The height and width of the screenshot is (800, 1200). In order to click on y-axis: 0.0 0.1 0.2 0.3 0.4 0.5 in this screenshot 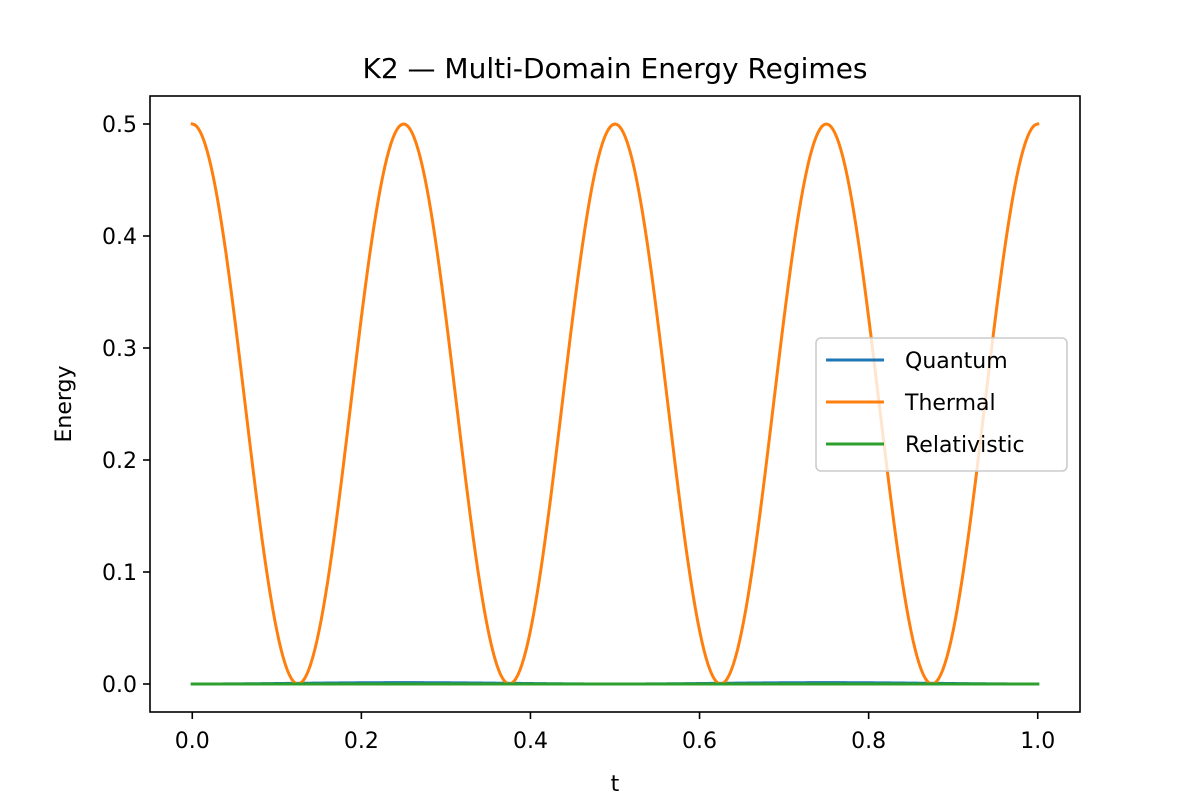, I will do `click(126, 405)`.